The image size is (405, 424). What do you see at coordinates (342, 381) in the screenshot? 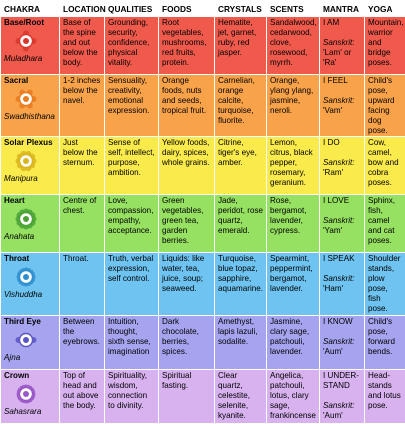
I see `mantra-english: I UNDER-STAND` at bounding box center [342, 381].